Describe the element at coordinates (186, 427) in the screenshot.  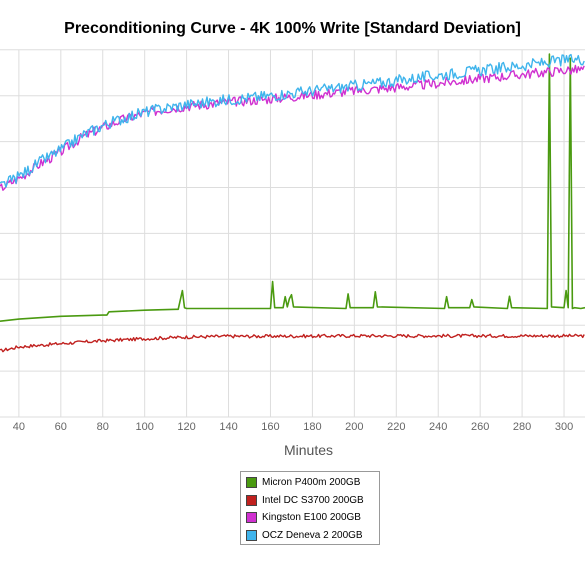
I see `x-tick-label: 120` at that location.